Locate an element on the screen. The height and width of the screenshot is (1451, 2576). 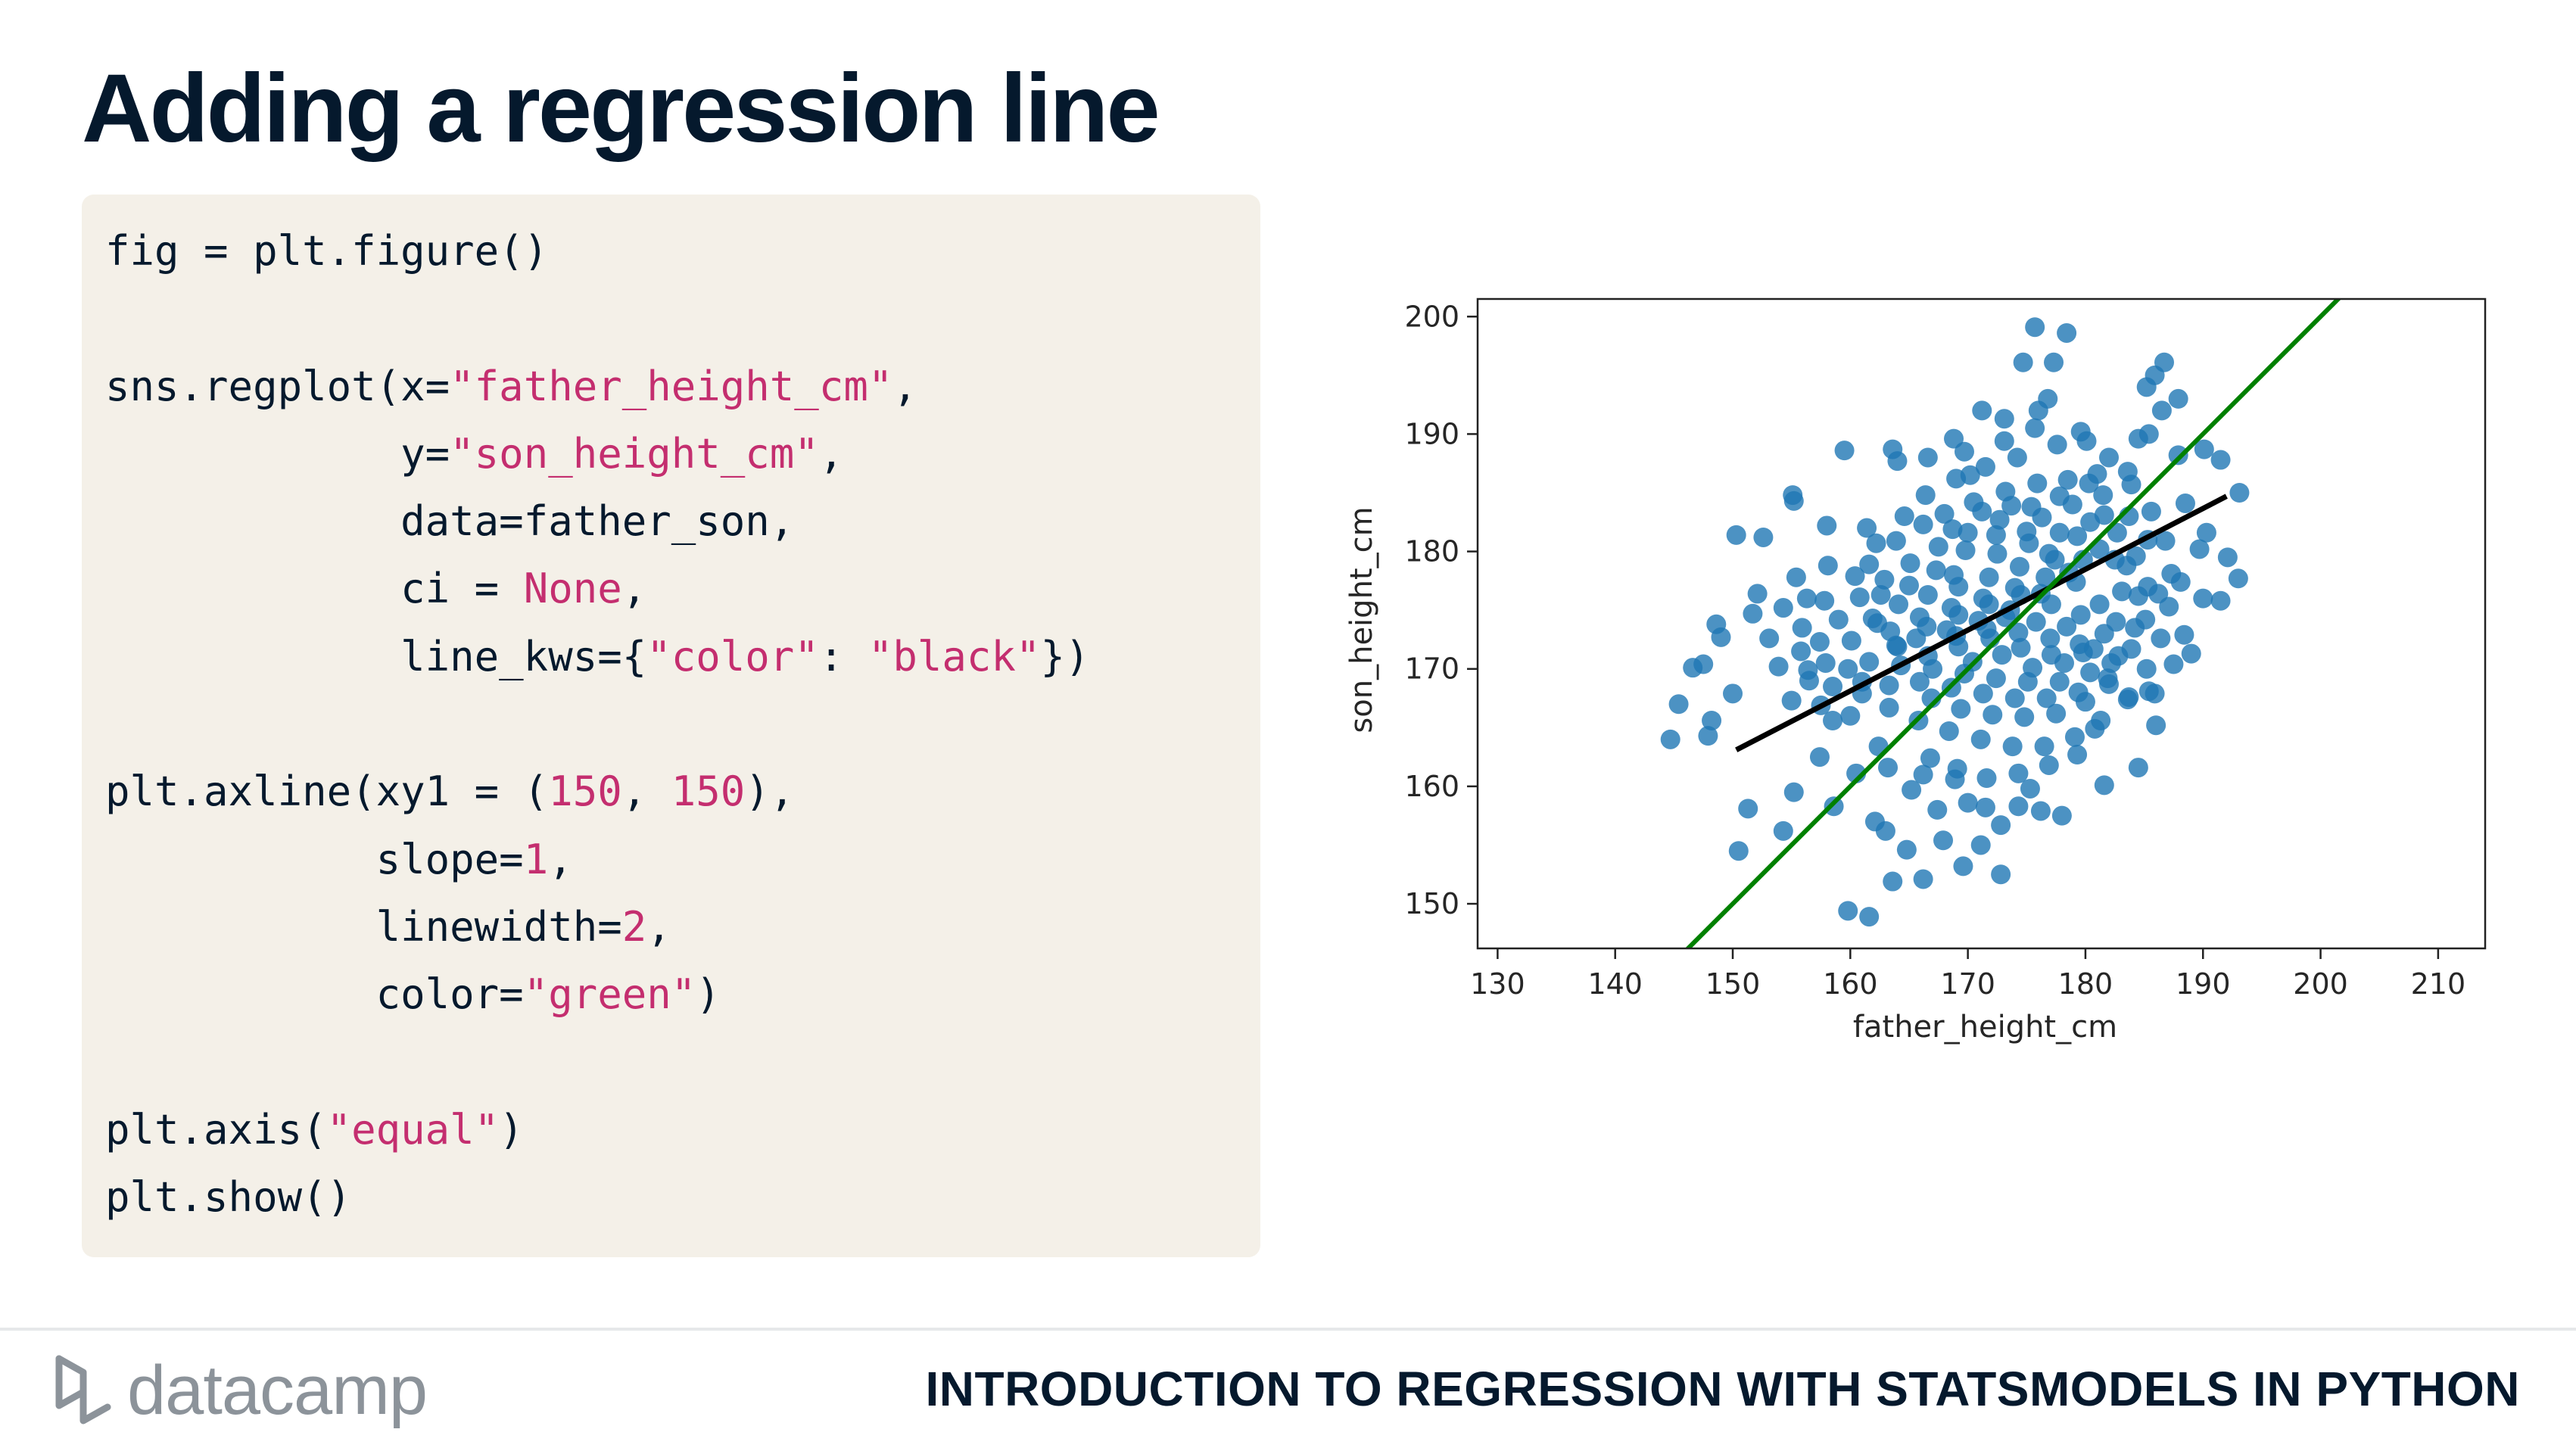
code-token: color= is located at coordinates (314, 994).